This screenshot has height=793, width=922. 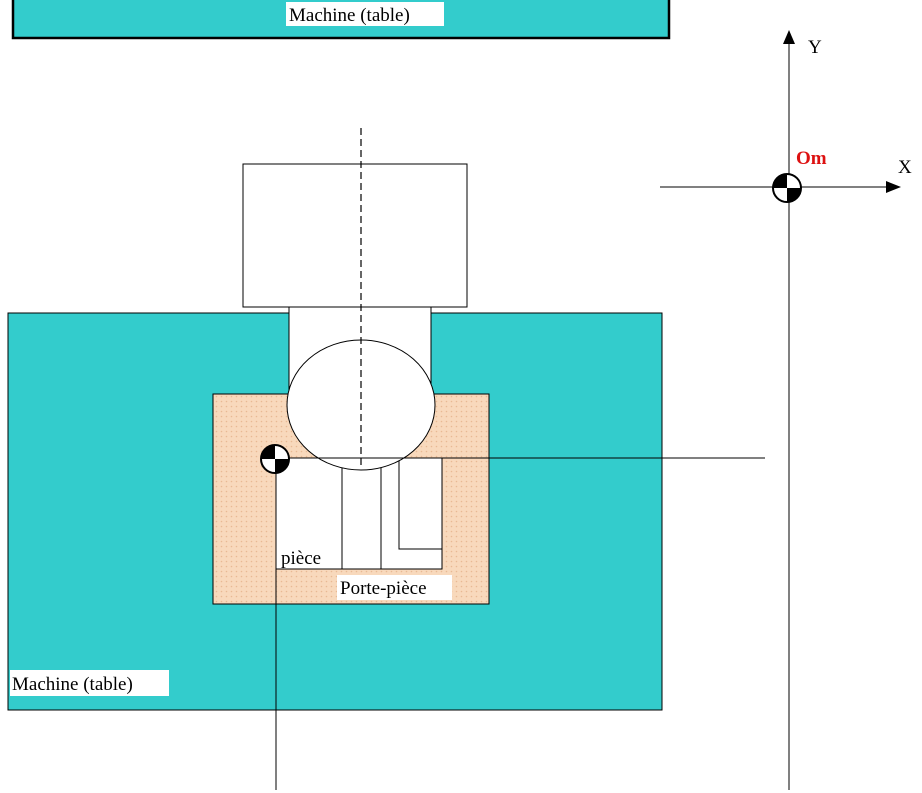 What do you see at coordinates (815, 47) in the screenshot?
I see `y-axis-label: Y` at bounding box center [815, 47].